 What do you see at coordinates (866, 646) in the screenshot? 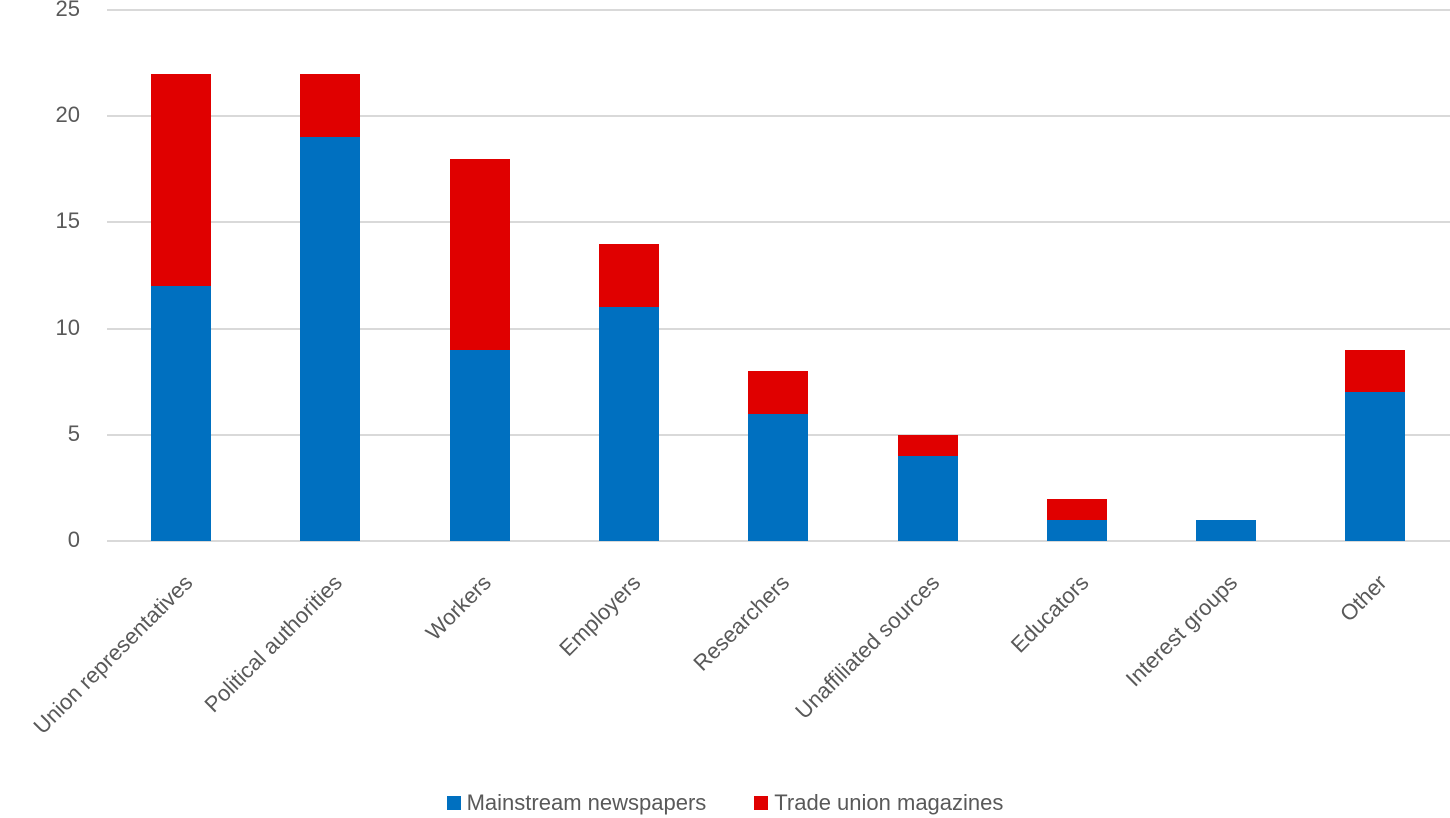
I see `x-axis-label: Unaffiliated sources` at bounding box center [866, 646].